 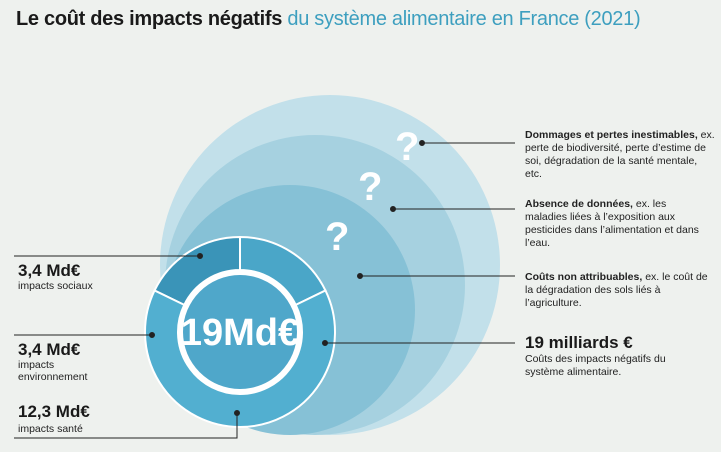 I want to click on question-mark-3: ?, so click(x=337, y=237).